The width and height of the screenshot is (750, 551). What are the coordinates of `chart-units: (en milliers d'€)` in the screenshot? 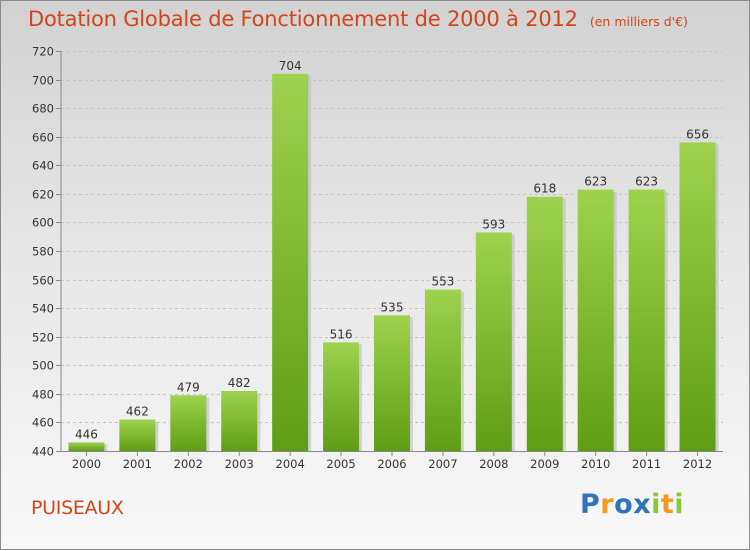 It's located at (638, 21).